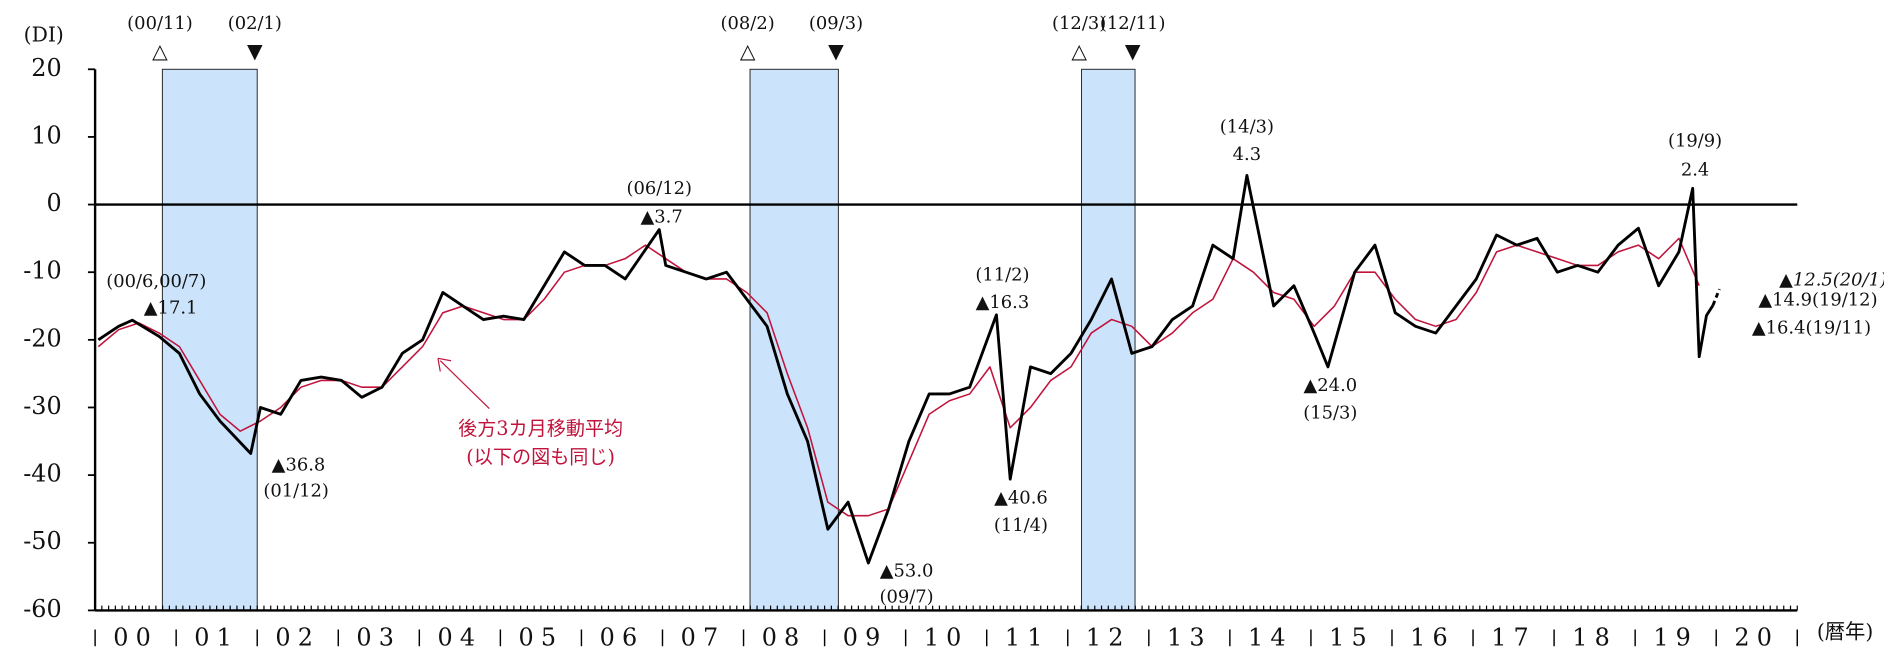 This screenshot has width=1884, height=651. I want to click on y-tick-label: 10, so click(46, 135).